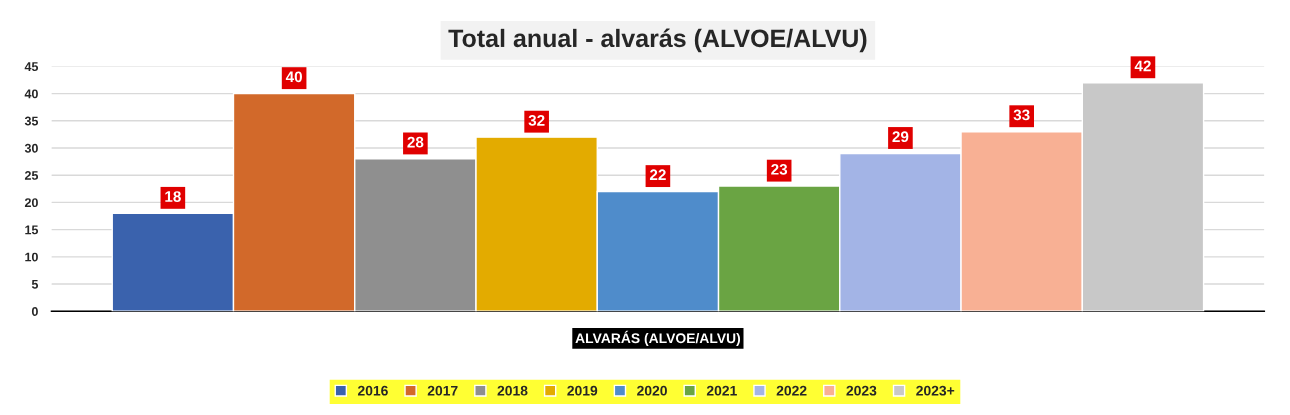 This screenshot has width=1290, height=415. What do you see at coordinates (32, 230) in the screenshot?
I see `y-tick-label: 15` at bounding box center [32, 230].